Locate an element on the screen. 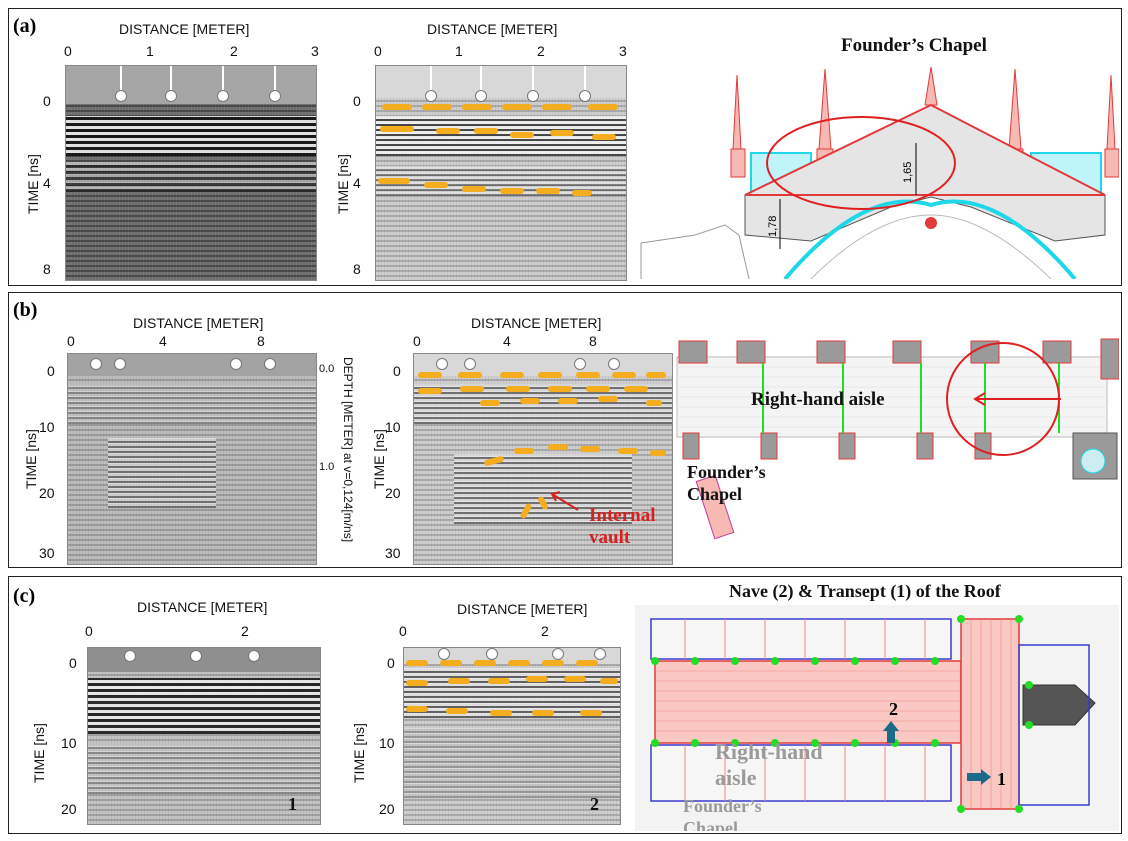 The width and height of the screenshot is (1128, 841). profile-number: 2 is located at coordinates (594, 804).